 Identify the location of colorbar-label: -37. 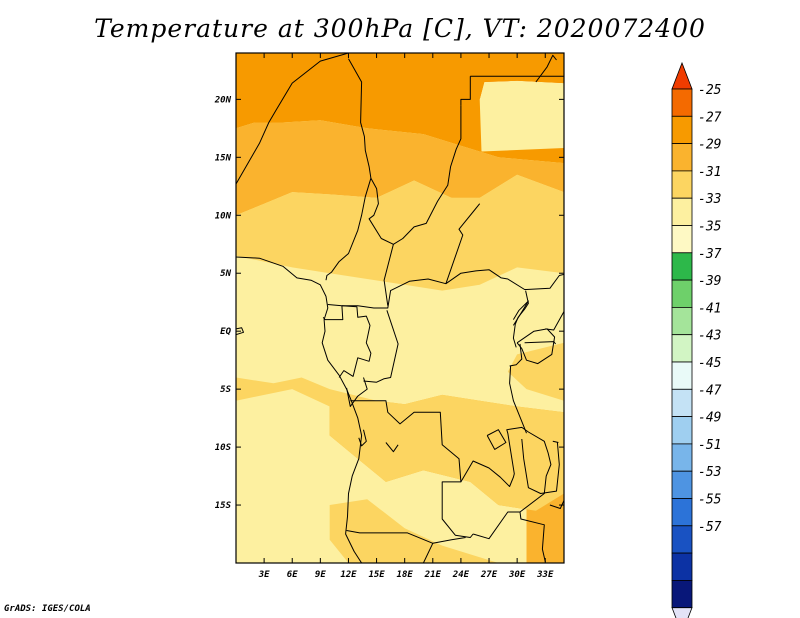
(710, 254).